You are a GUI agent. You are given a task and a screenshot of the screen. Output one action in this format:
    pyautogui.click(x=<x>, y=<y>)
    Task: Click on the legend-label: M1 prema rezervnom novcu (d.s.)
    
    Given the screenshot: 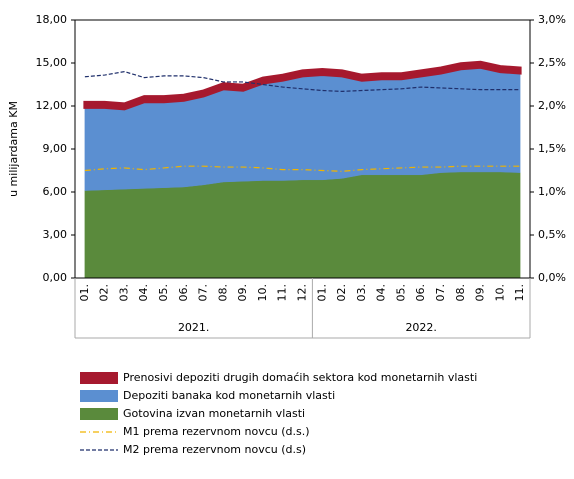 What is the action you would take?
    pyautogui.click(x=216, y=431)
    